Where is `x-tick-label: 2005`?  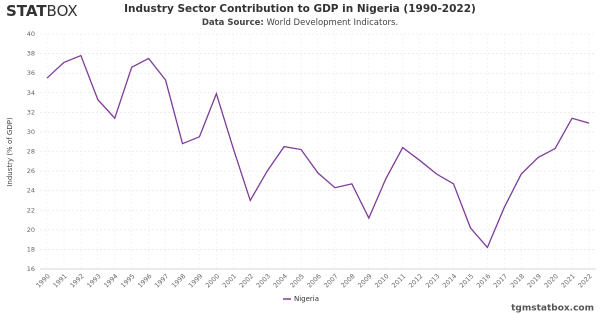
x-tick-label: 2005 is located at coordinates (297, 280).